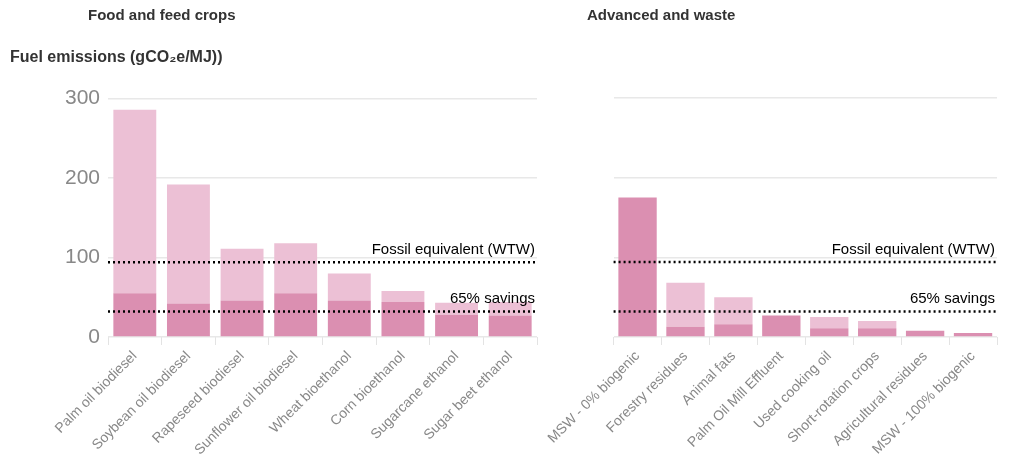  Describe the element at coordinates (82, 97) in the screenshot. I see `y-tick-label: 300` at that location.